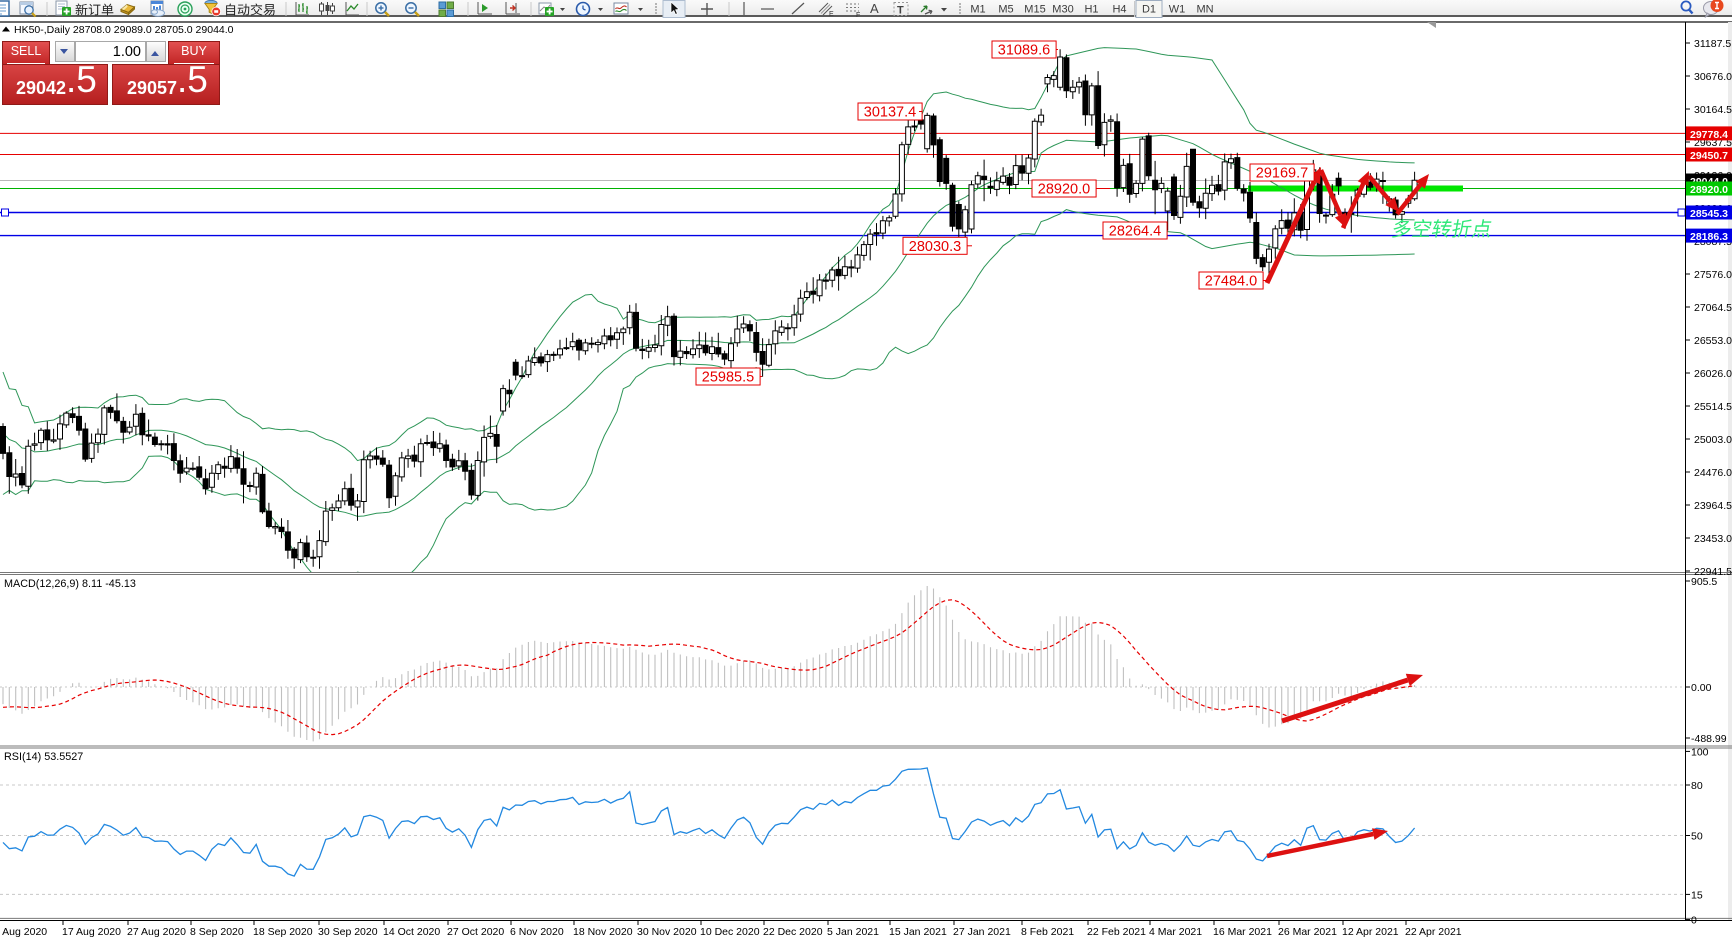 The height and width of the screenshot is (941, 1732). Describe the element at coordinates (1709, 156) in the screenshot. I see `svg-text: 29450.7` at that location.